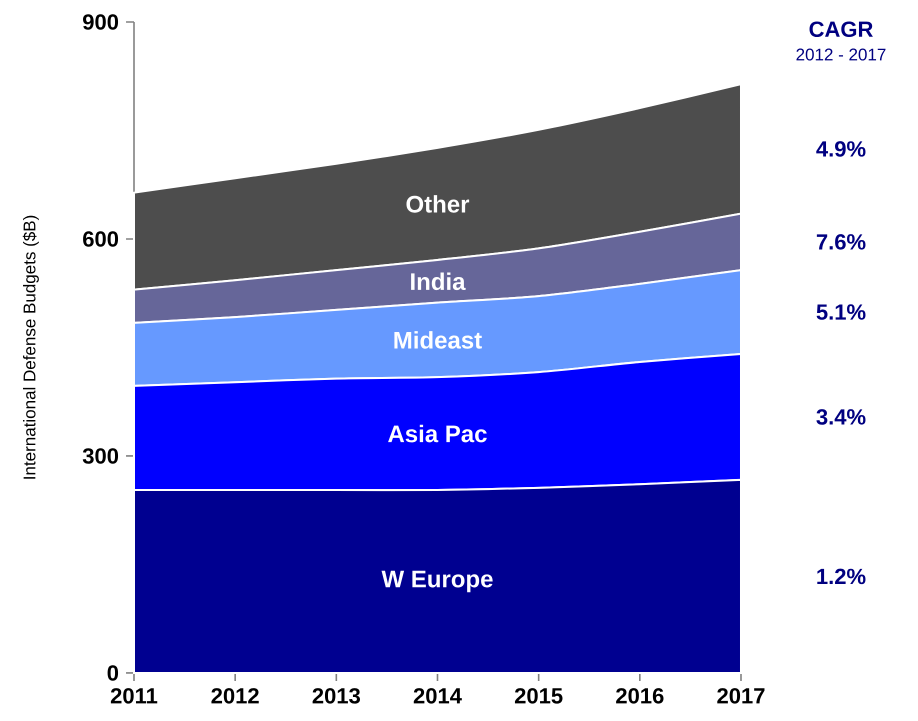  What do you see at coordinates (235, 696) in the screenshot?
I see `x-tick-label: 2012` at bounding box center [235, 696].